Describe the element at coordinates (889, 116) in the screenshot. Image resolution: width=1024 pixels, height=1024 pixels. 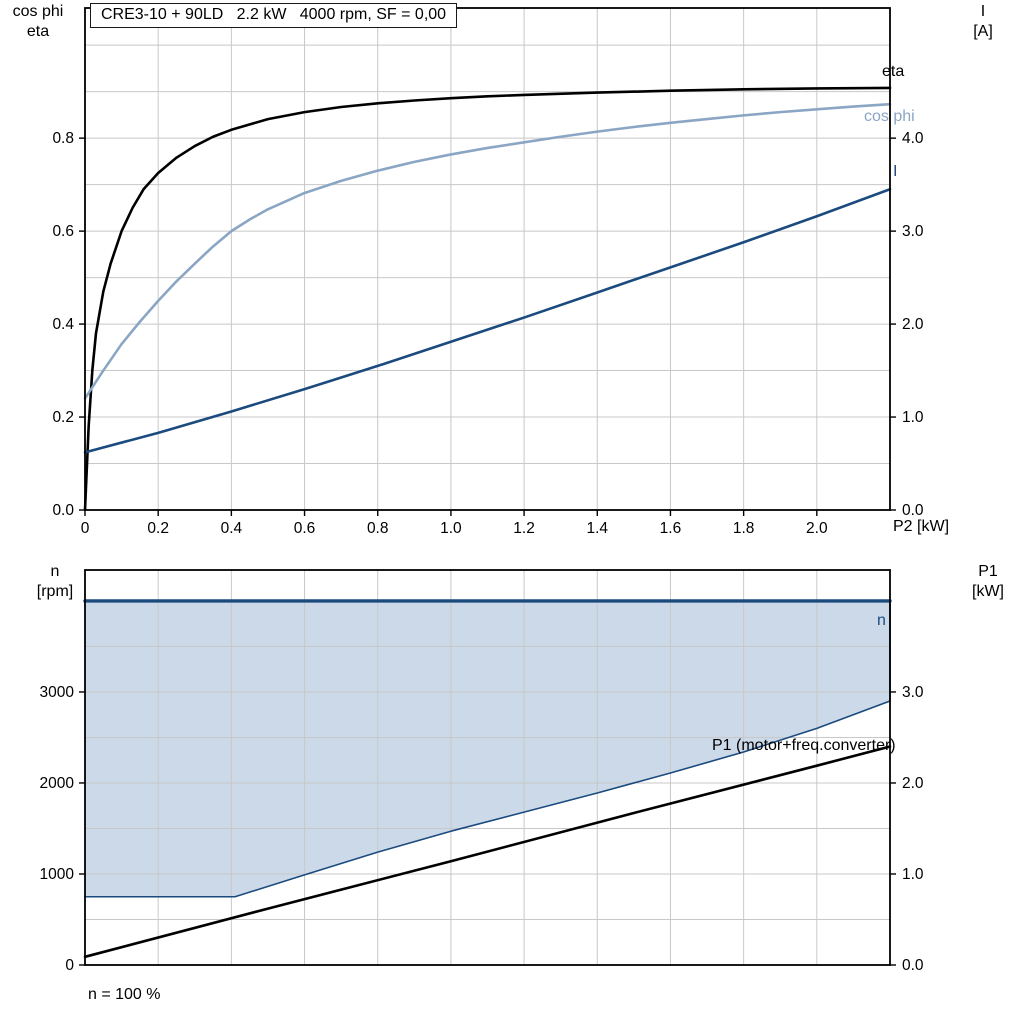
I see `cos-phi-curve-label: cos phi` at that location.